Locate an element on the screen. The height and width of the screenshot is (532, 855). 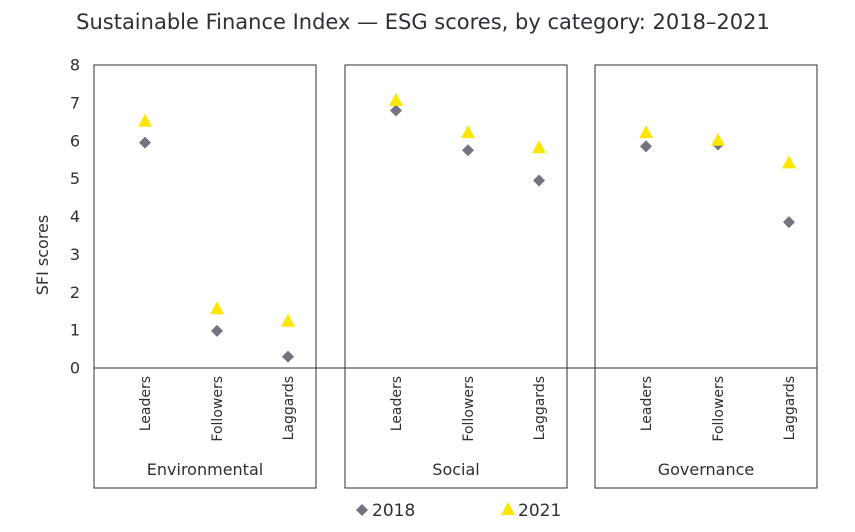
y-tick-label-3: 3 is located at coordinates (75, 254).